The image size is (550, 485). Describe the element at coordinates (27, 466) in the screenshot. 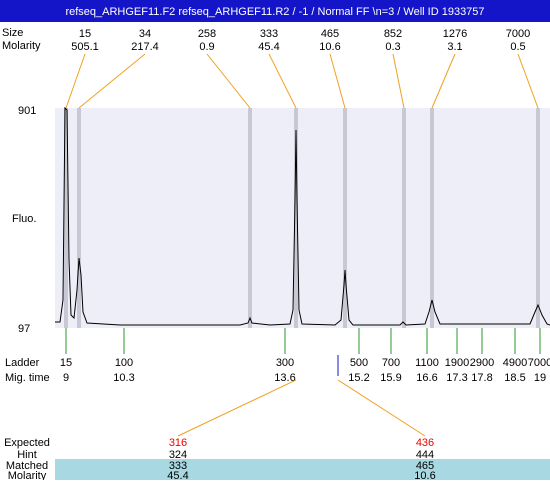

I see `matched-label: Matched` at that location.